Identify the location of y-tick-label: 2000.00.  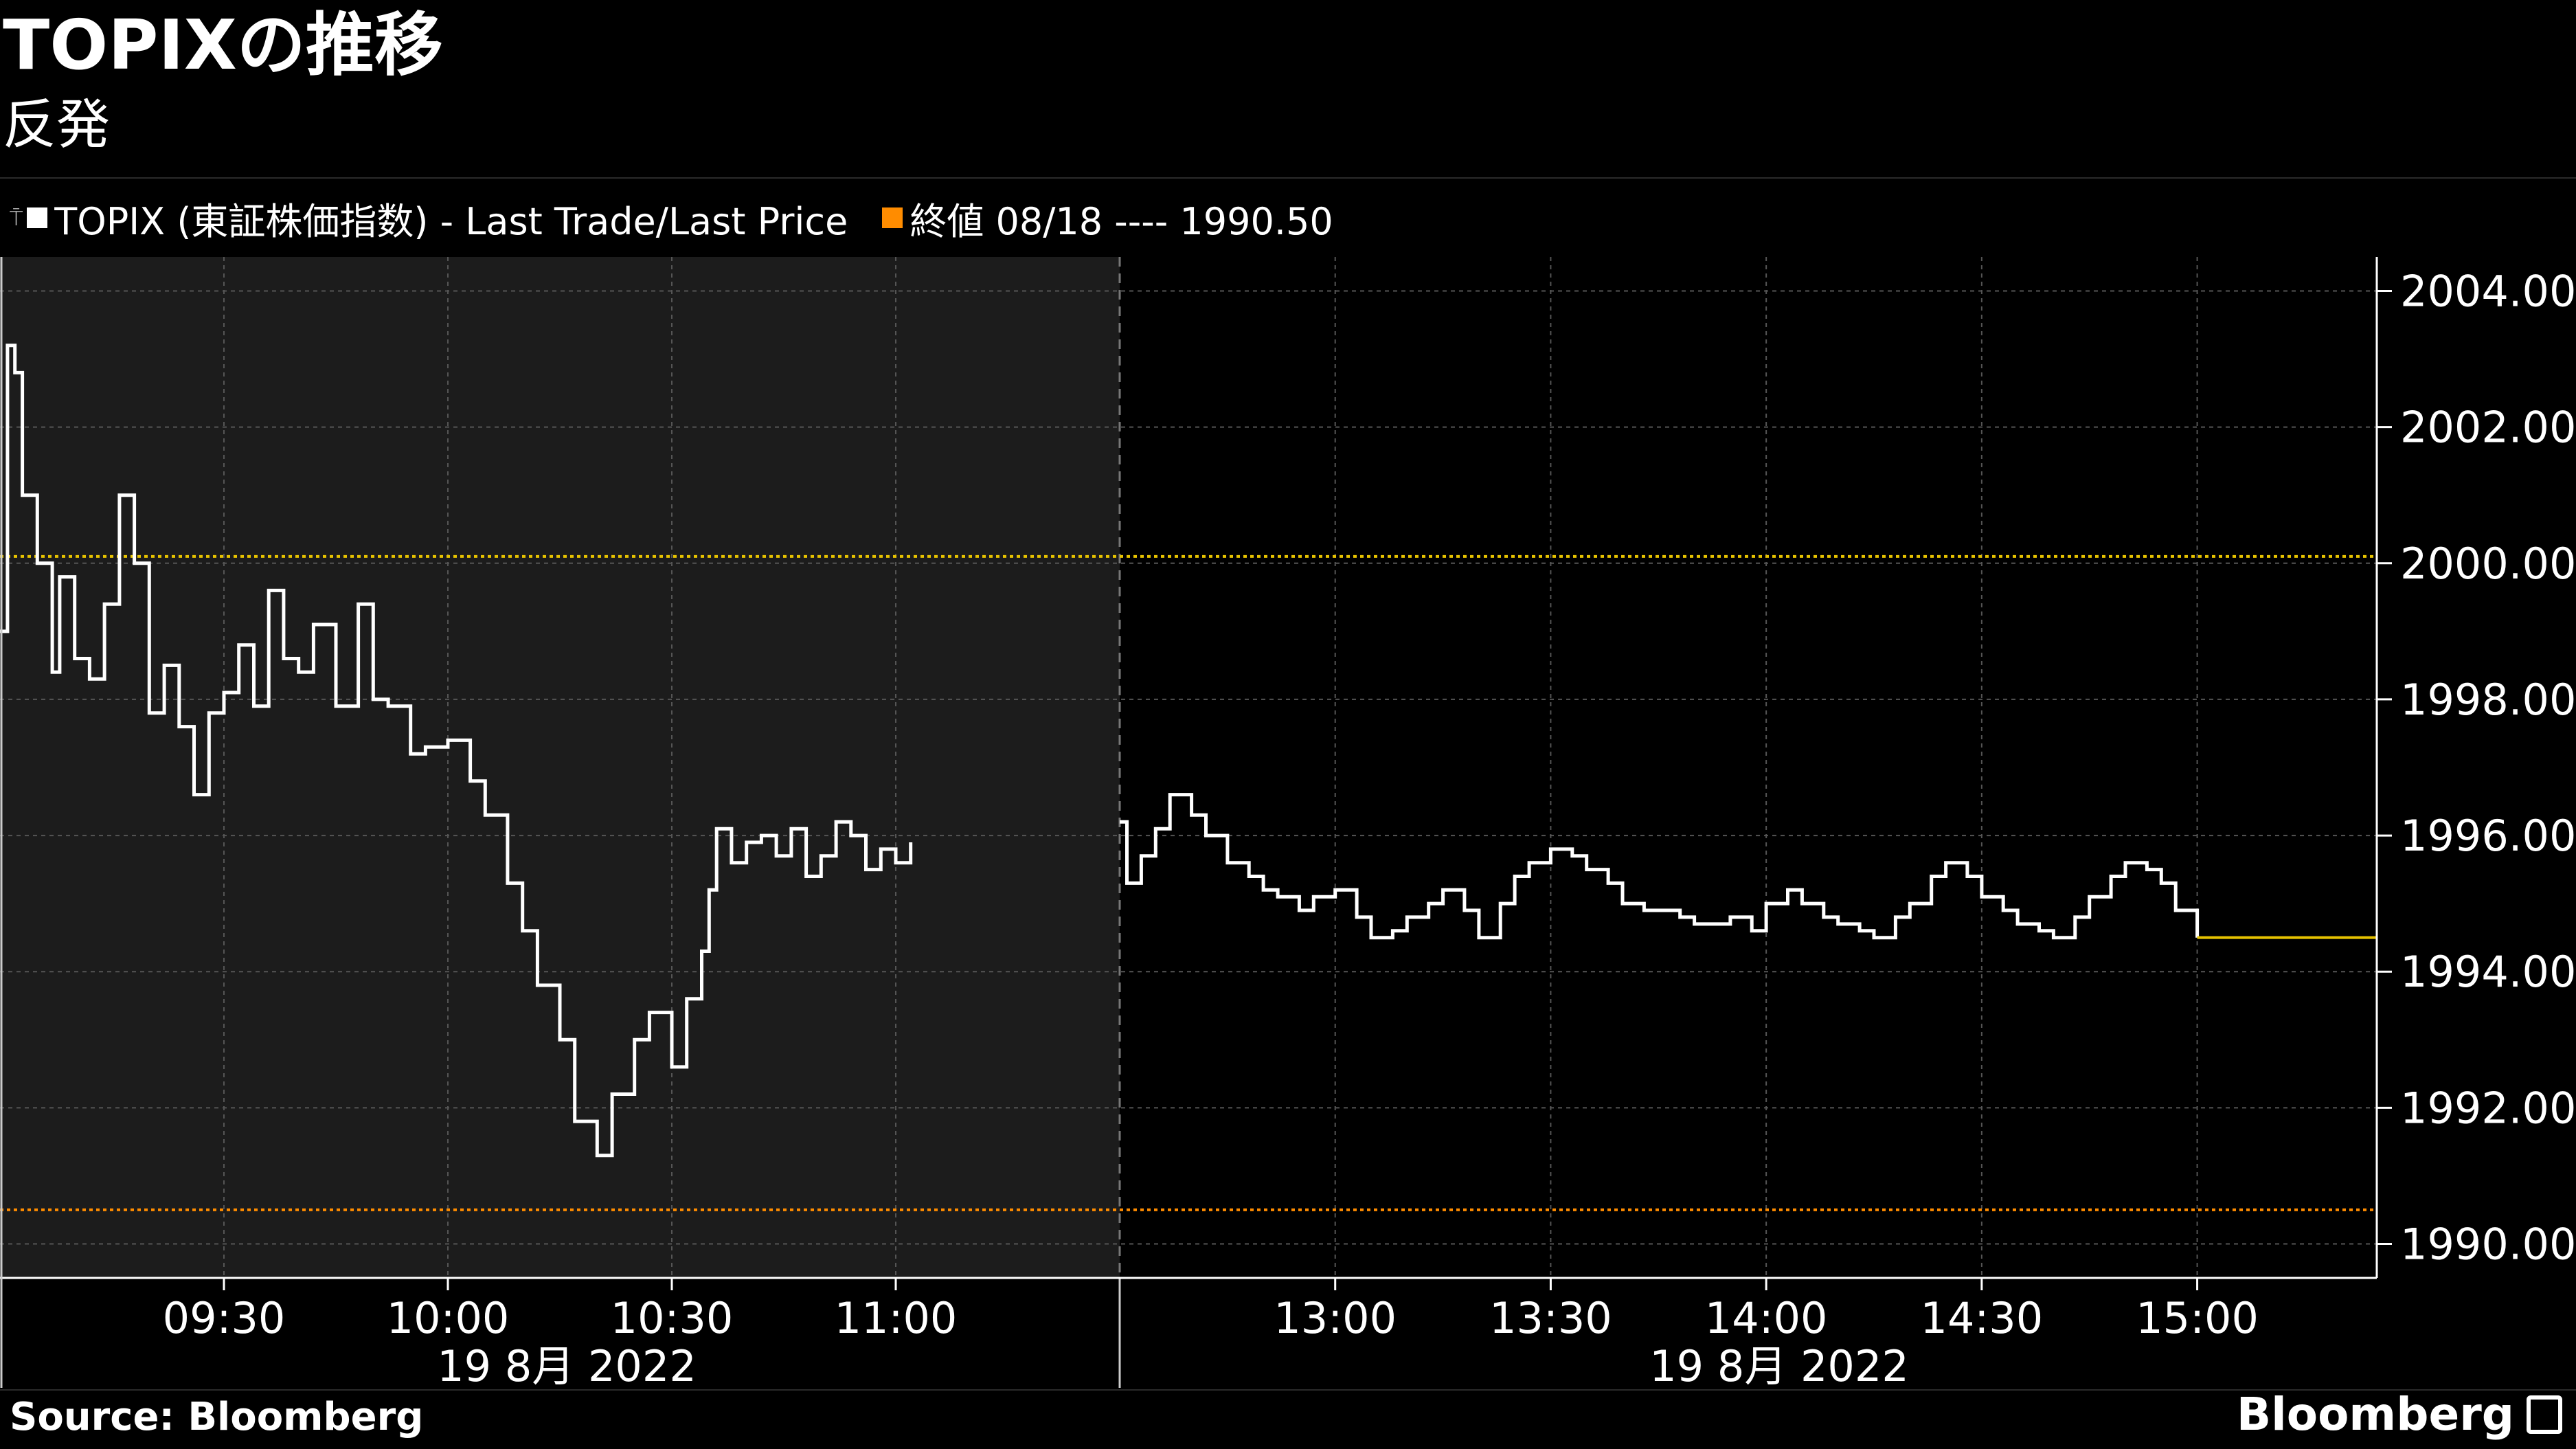
(2488, 564).